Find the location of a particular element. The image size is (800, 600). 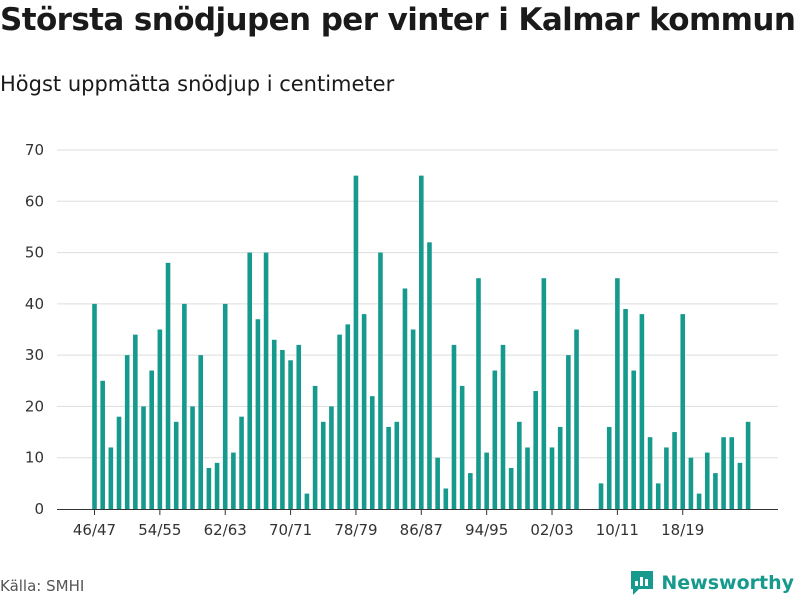

y-tick-label: 10 is located at coordinates (34, 458).